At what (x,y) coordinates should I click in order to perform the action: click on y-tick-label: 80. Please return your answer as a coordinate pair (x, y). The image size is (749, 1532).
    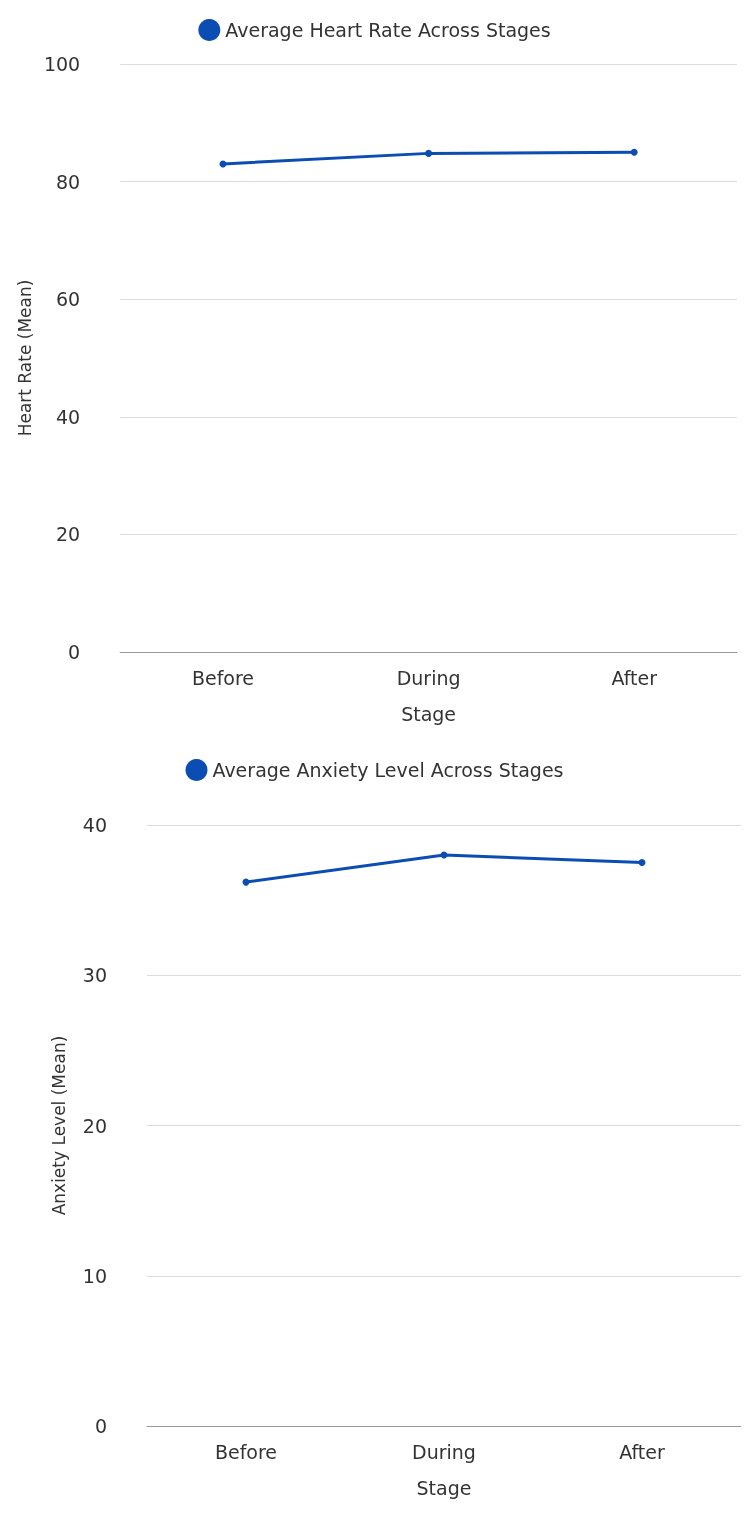
    Looking at the image, I should click on (68, 181).